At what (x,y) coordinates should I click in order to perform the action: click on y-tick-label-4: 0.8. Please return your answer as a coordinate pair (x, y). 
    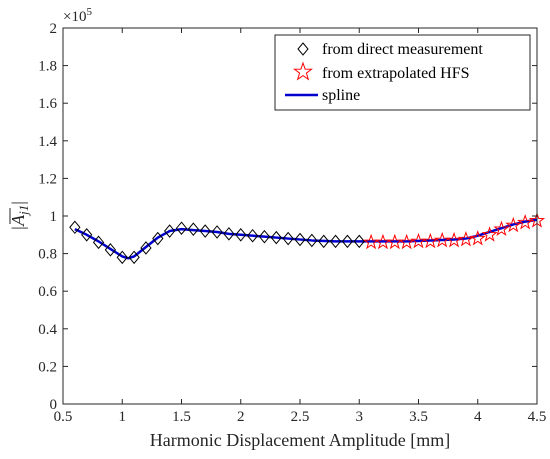
    Looking at the image, I should click on (47, 255).